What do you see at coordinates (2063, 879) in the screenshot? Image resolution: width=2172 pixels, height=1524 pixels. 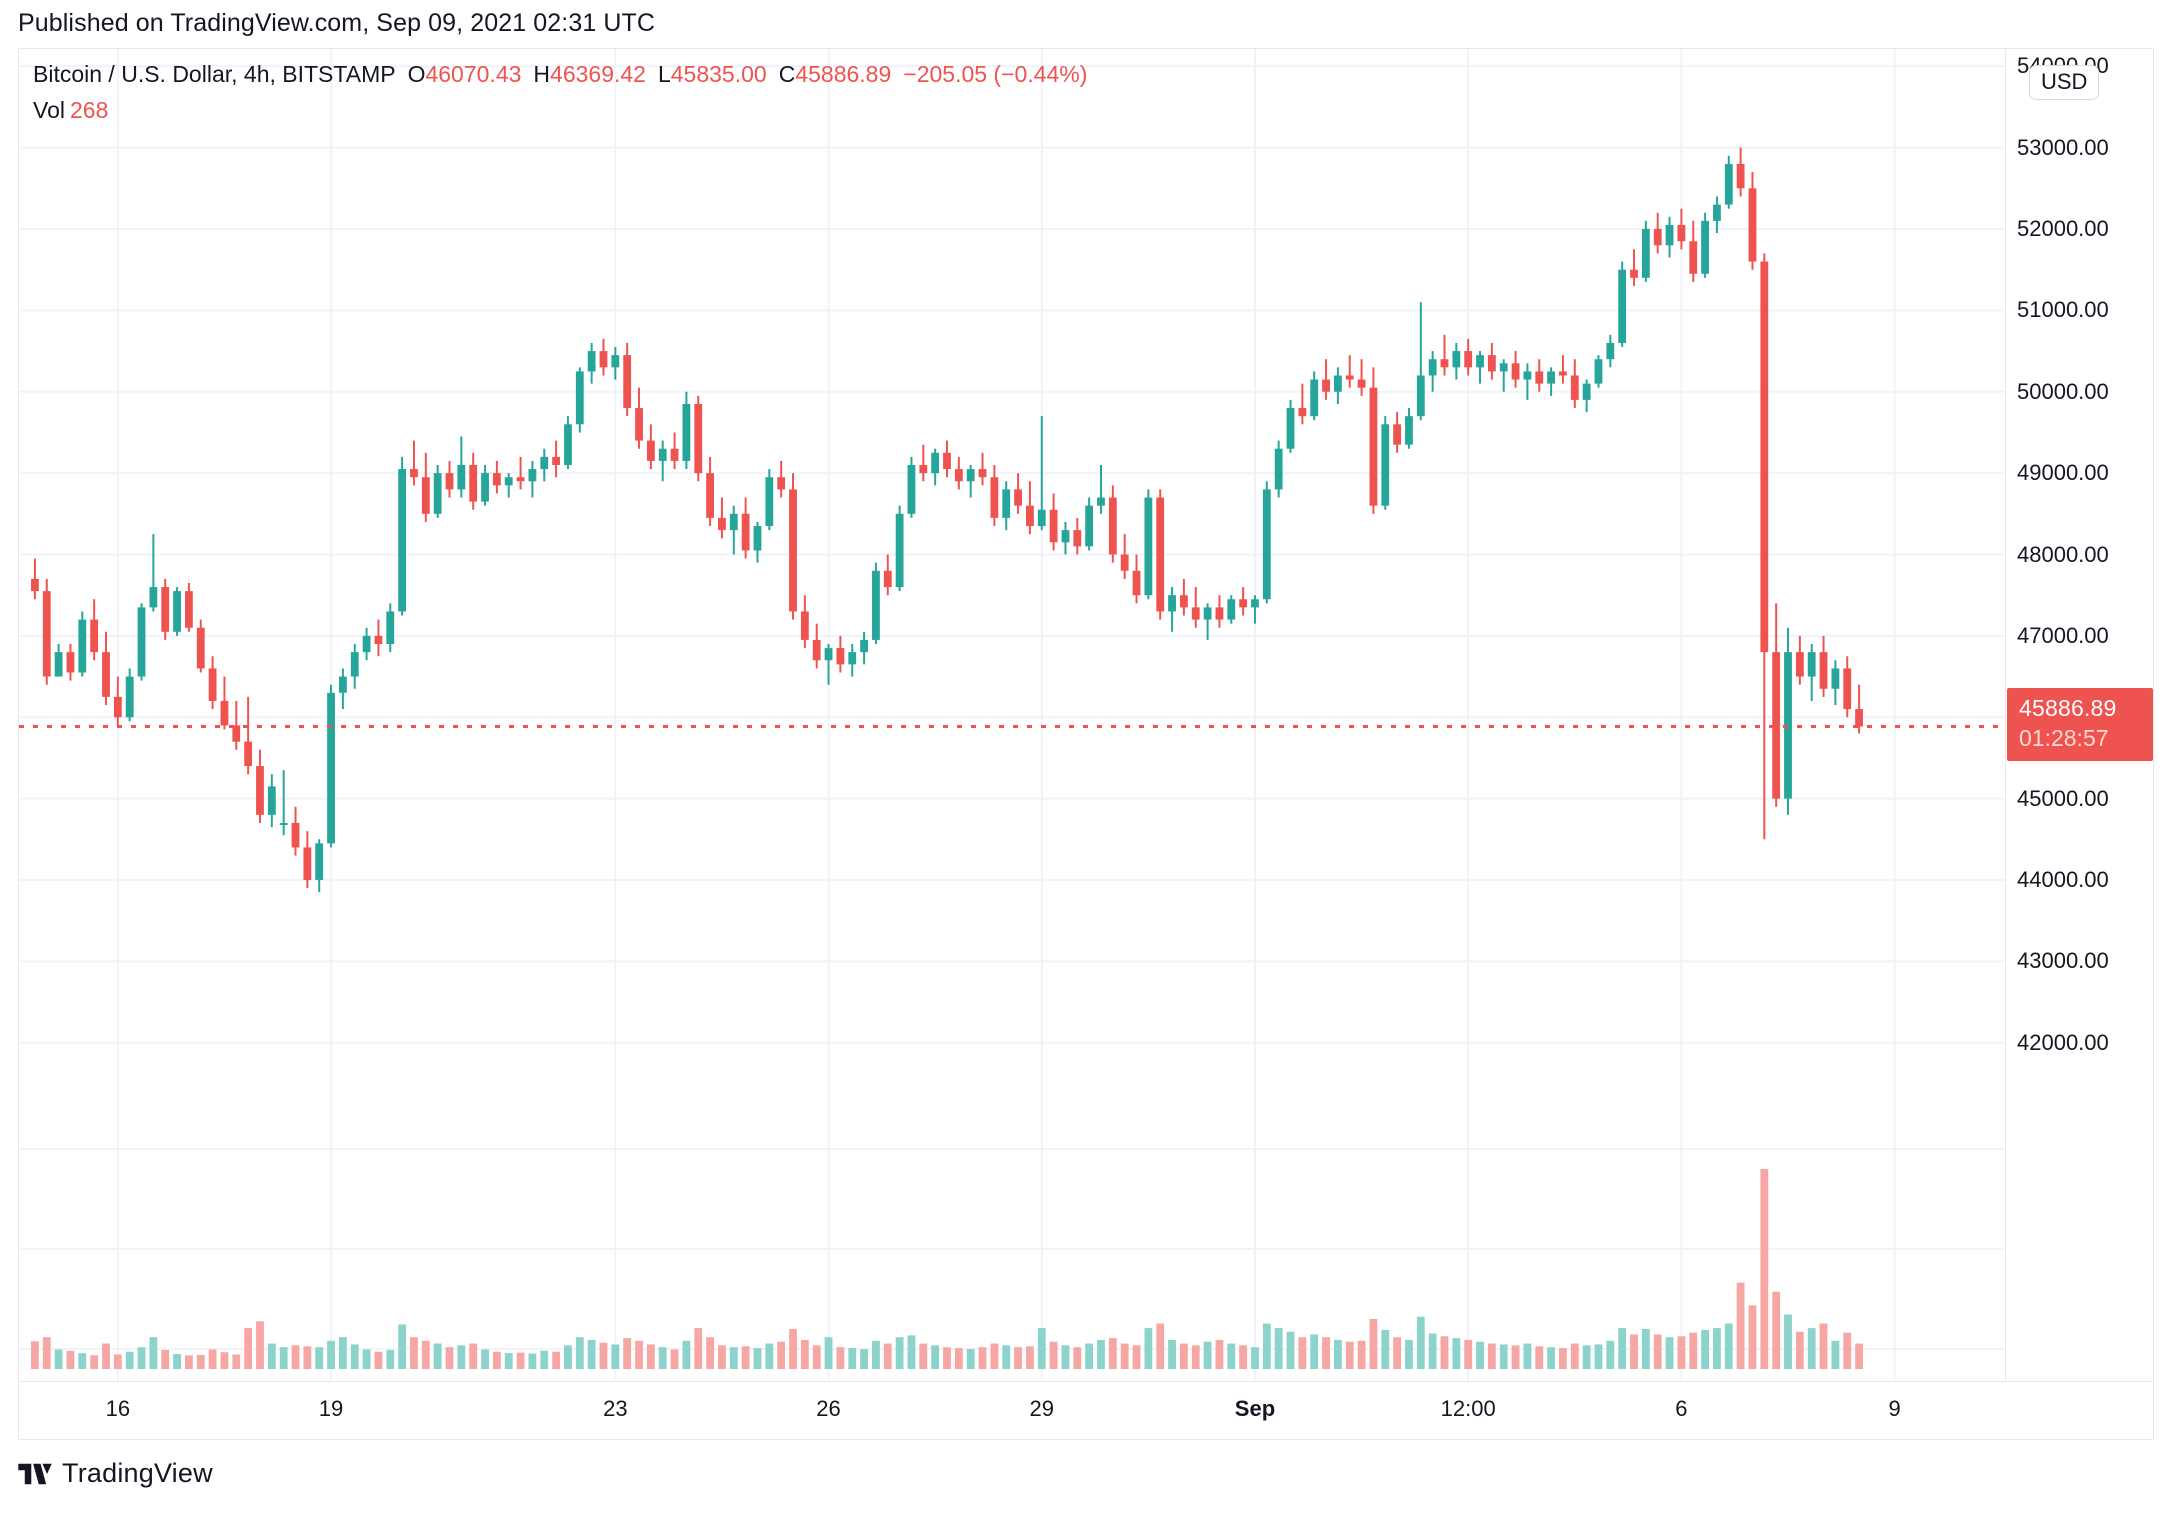 I see `price-axis-label: 44000.00` at bounding box center [2063, 879].